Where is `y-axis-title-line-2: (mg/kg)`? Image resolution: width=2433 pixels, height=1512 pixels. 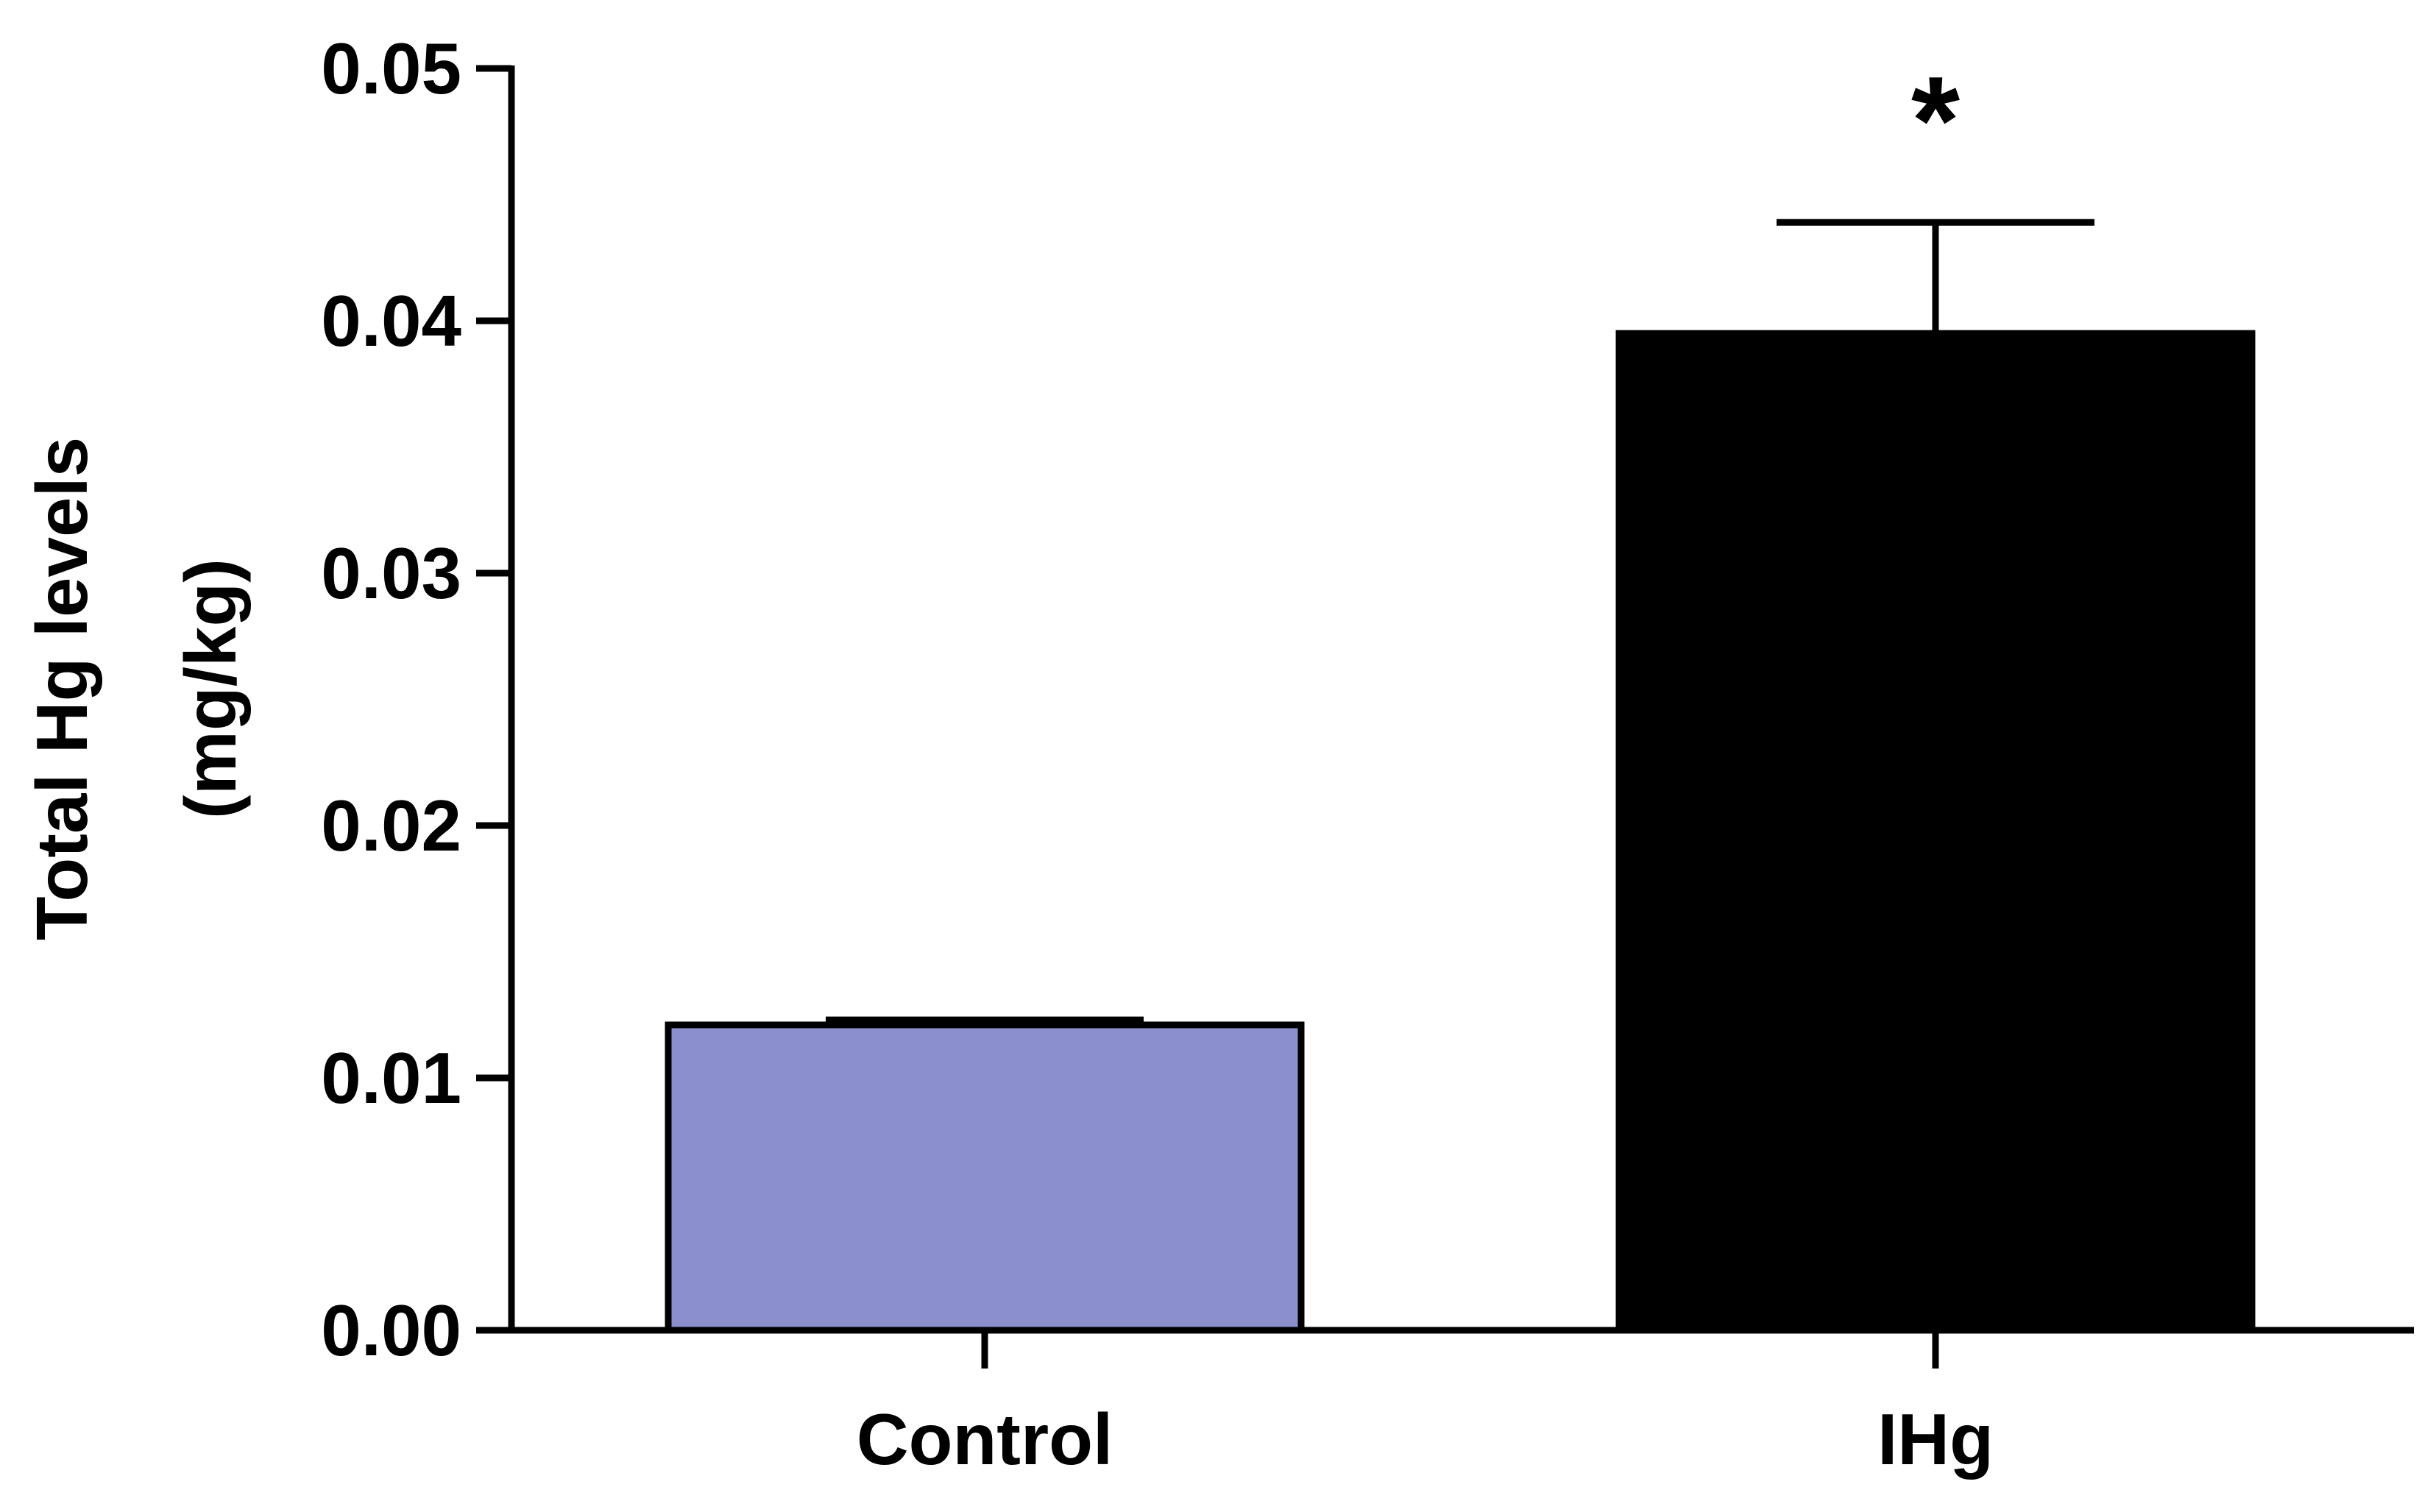
y-axis-title-line-2: (mg/kg) is located at coordinates (211, 688).